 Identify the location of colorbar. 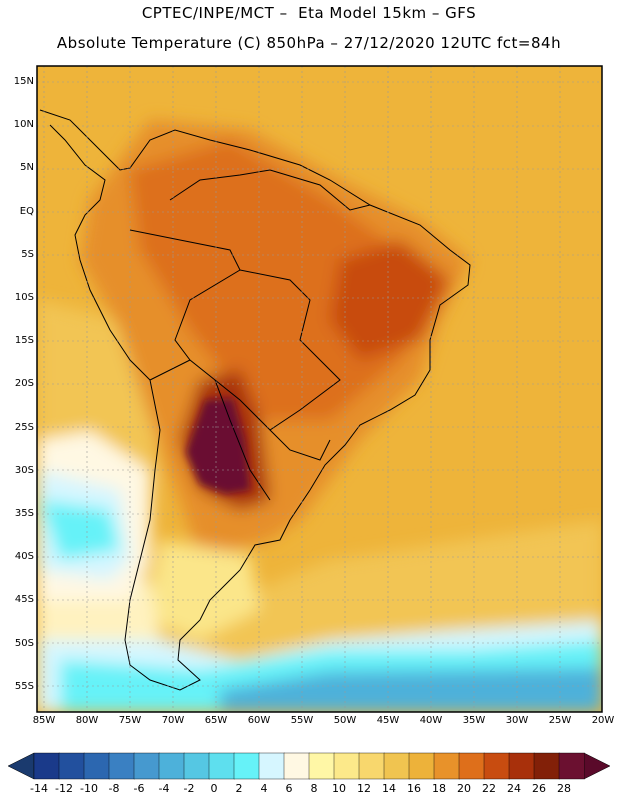
(309, 766).